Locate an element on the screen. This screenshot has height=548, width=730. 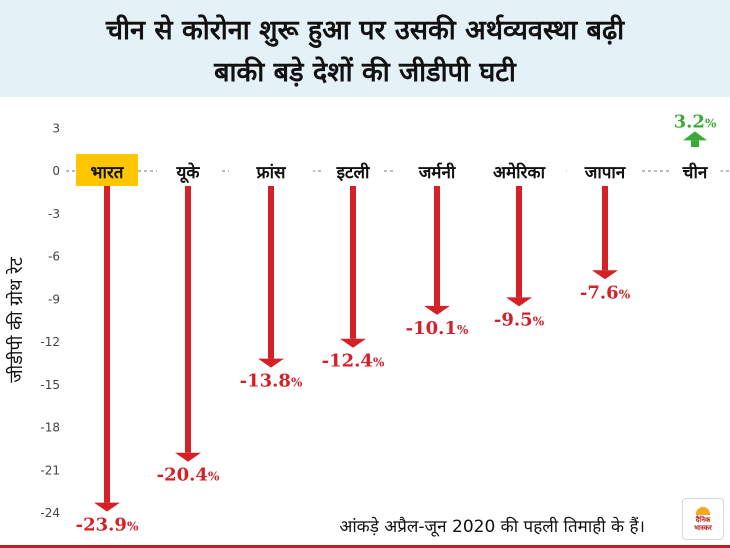
bar-group: चीन 3.2% is located at coordinates (695, 148).